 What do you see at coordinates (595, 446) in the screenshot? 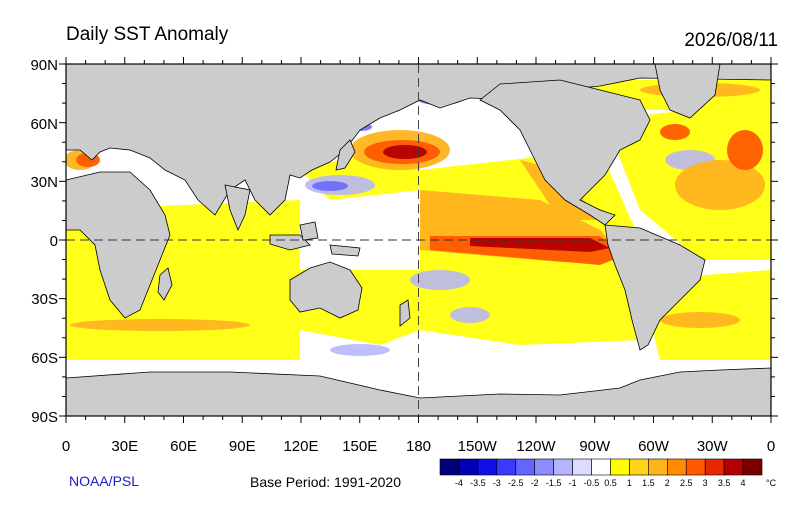
I see `lon-label: 90W` at bounding box center [595, 446].